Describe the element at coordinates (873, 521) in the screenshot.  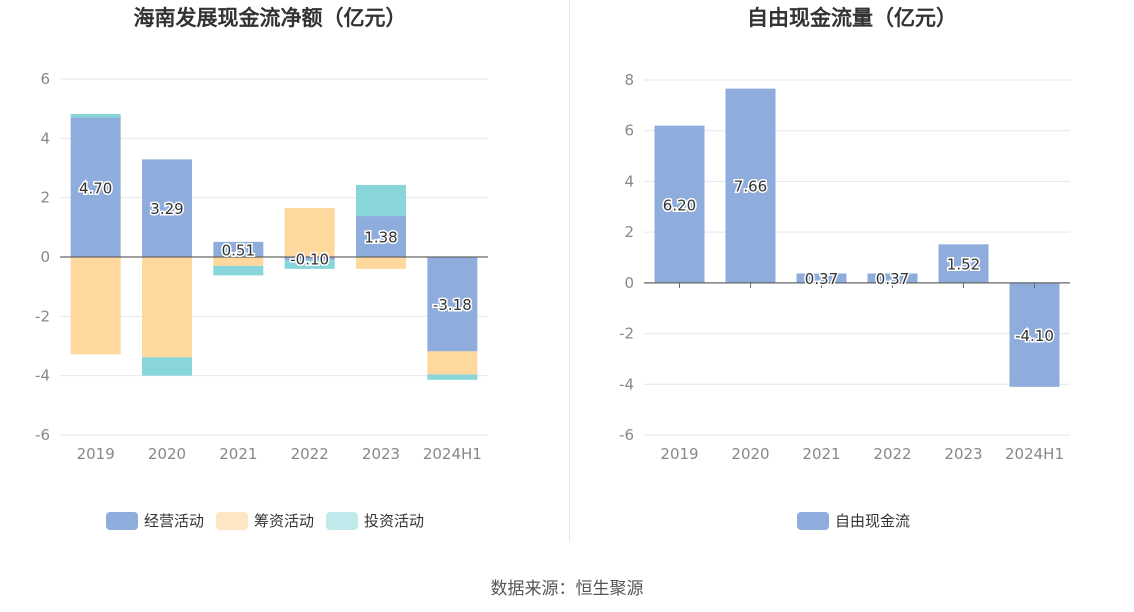
I see `legend-label-free-cashflow: 自由现金流` at that location.